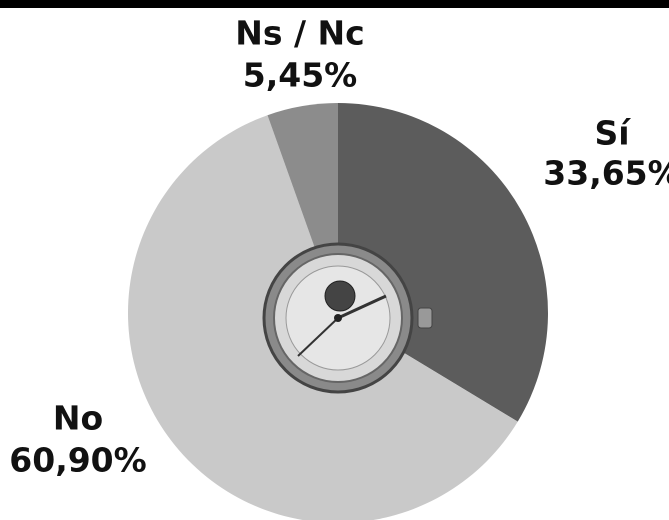 This screenshot has width=669, height=520. I want to click on slice-label: Ns / Nc, so click(299, 33).